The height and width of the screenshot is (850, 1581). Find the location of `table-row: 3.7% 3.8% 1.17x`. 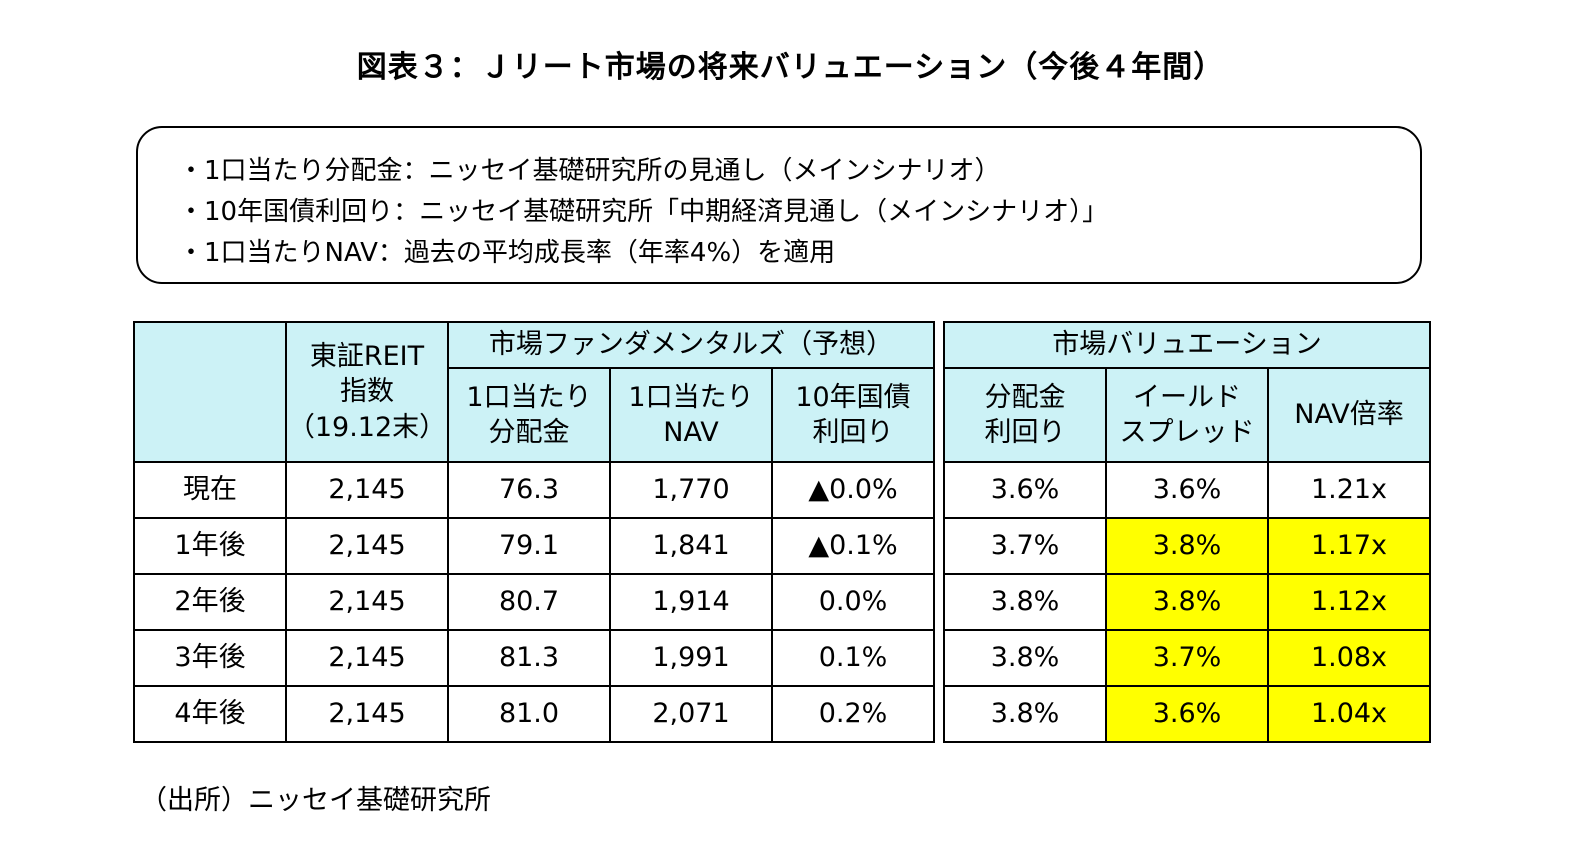

table-row: 3.7% 3.8% 1.17x is located at coordinates (1187, 546).